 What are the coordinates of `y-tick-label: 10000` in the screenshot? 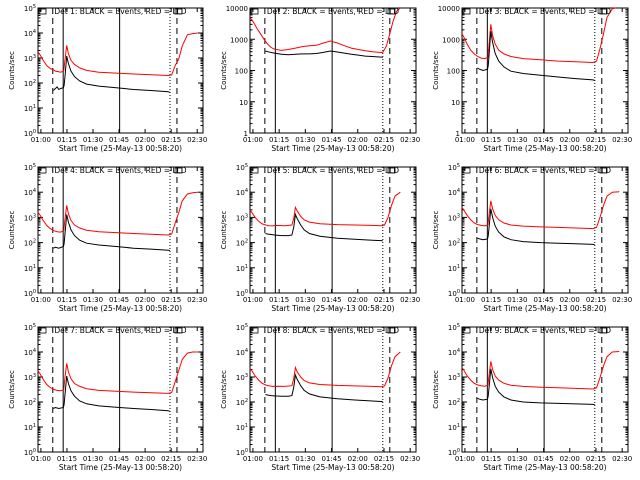 It's located at (237, 9).